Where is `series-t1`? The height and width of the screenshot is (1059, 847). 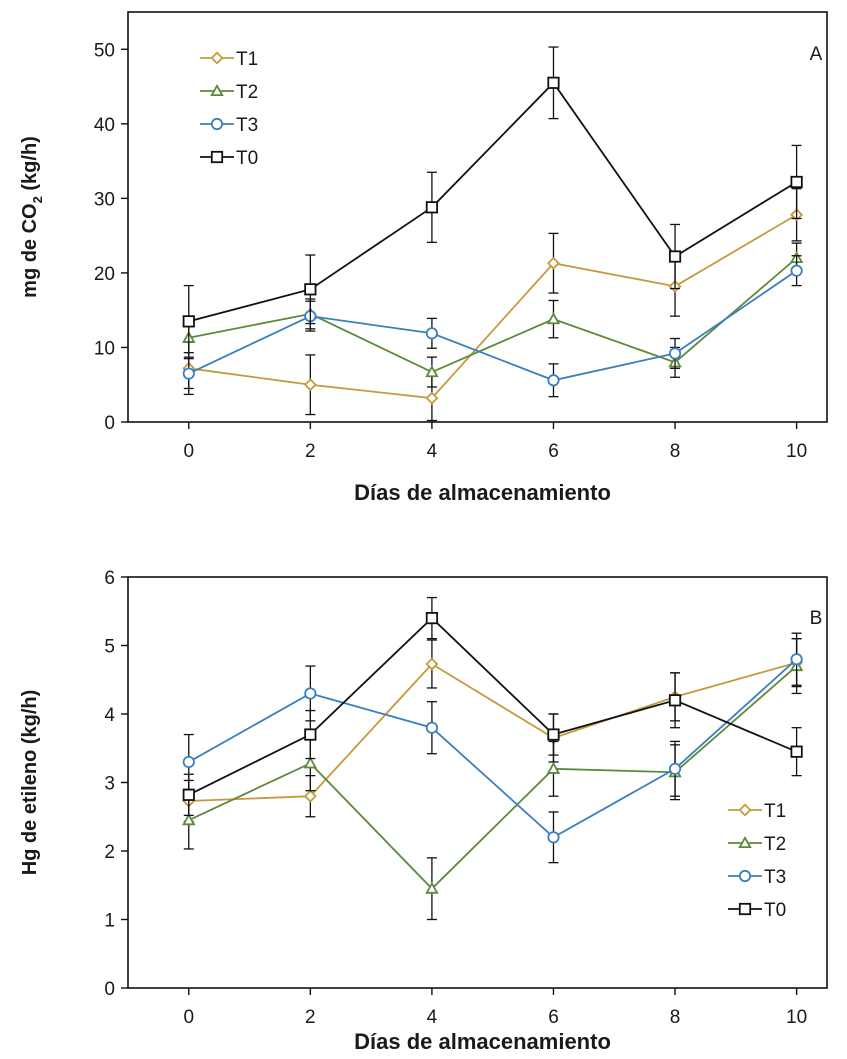 series-t1 is located at coordinates (493, 730).